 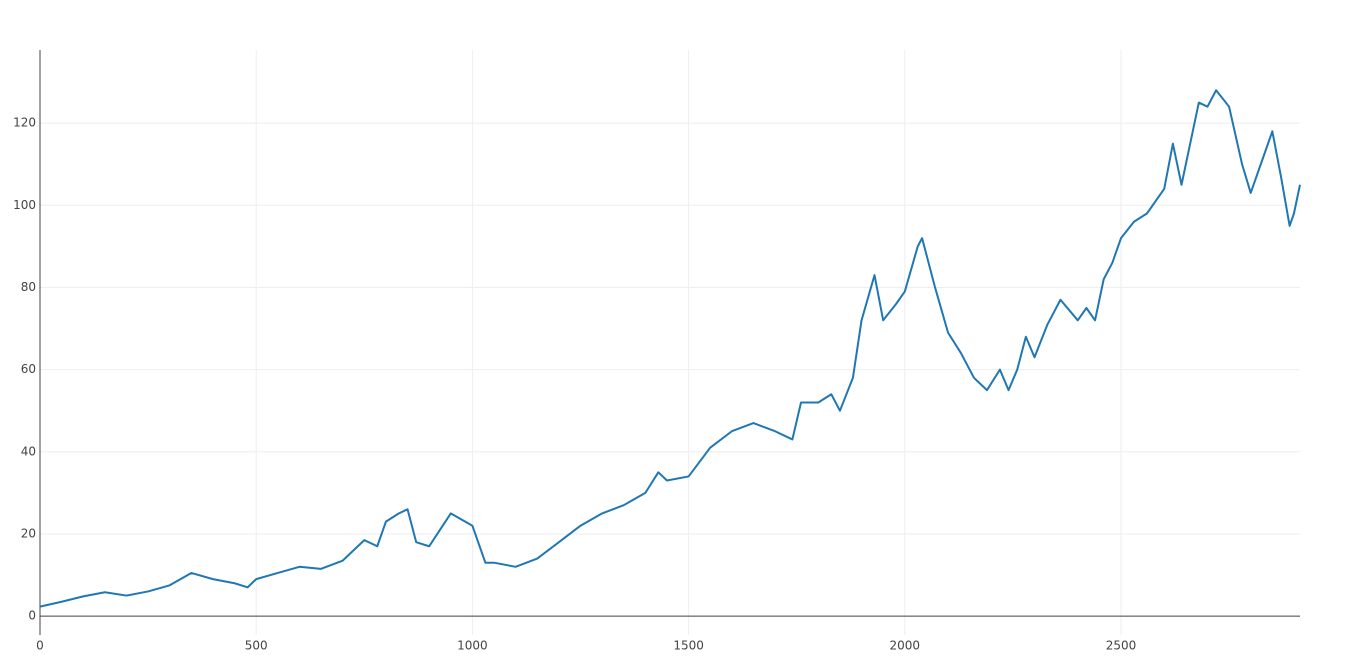 I want to click on y-tick-label: 0, so click(x=32, y=616).